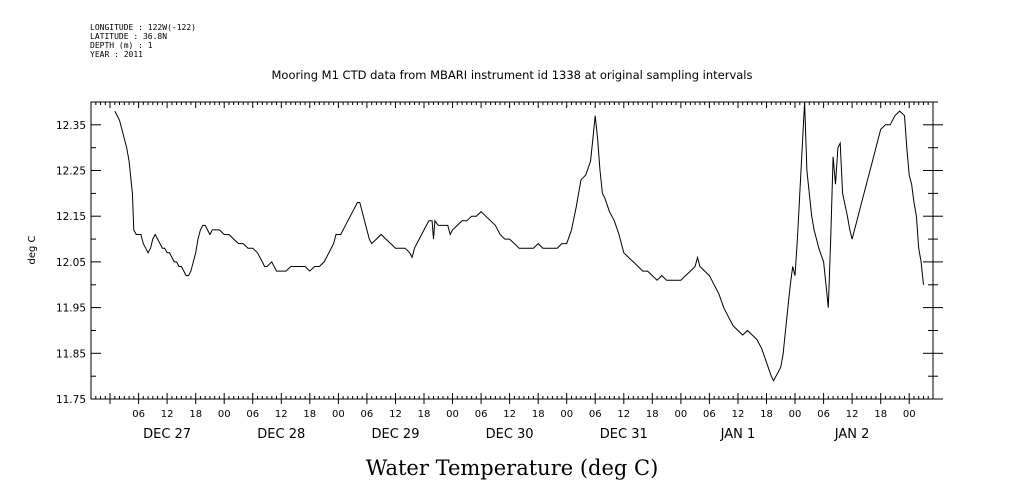  What do you see at coordinates (624, 434) in the screenshot?
I see `x-day-label: DEC 31` at bounding box center [624, 434].